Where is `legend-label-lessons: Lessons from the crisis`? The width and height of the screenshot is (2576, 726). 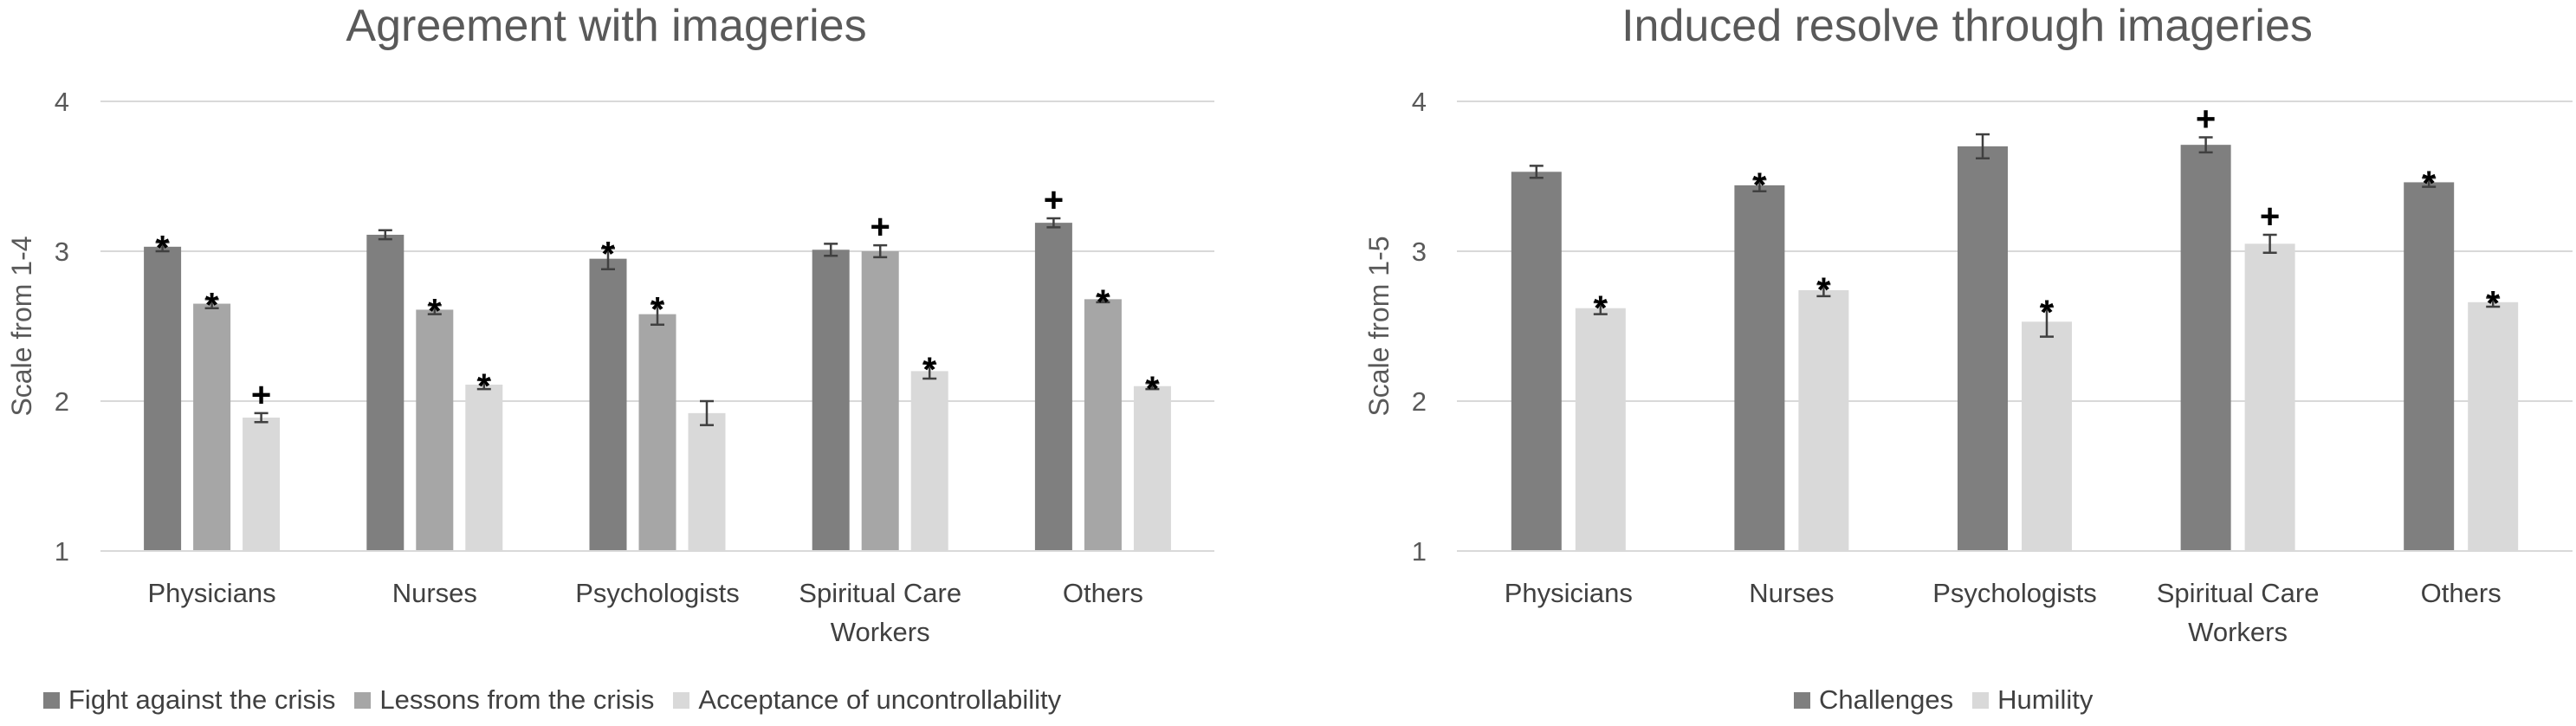 legend-label-lessons: Lessons from the crisis is located at coordinates (517, 699).